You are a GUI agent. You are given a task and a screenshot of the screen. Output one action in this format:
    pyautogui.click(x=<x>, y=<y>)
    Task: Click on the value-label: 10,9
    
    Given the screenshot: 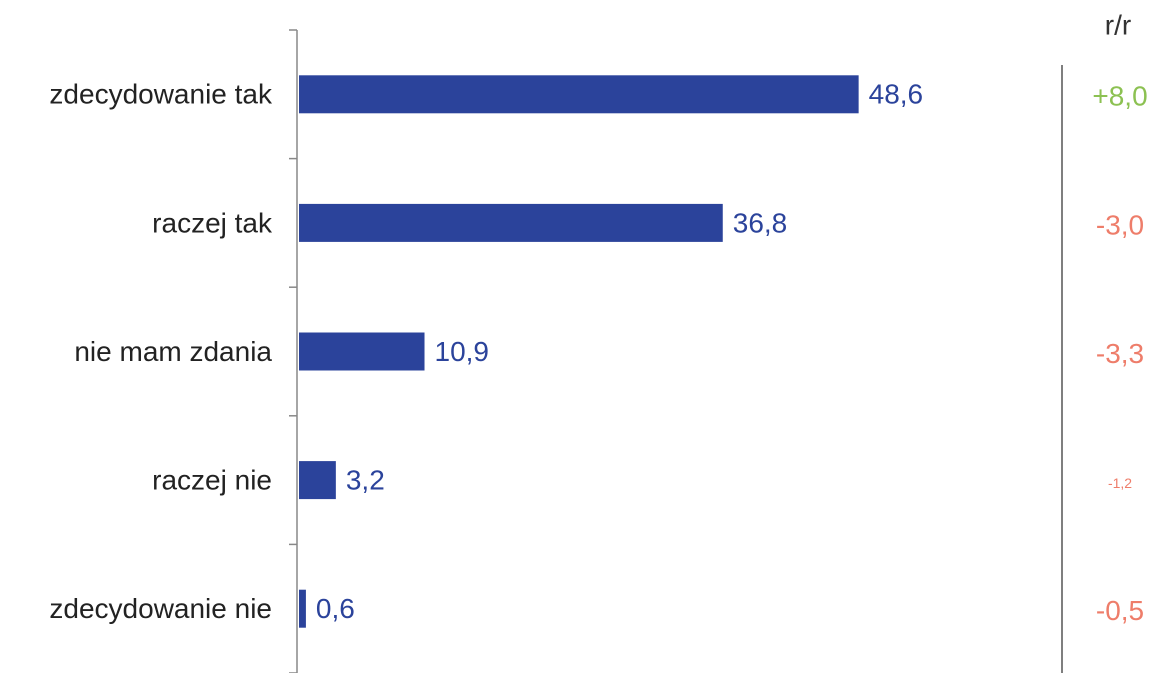 What is the action you would take?
    pyautogui.click(x=462, y=351)
    